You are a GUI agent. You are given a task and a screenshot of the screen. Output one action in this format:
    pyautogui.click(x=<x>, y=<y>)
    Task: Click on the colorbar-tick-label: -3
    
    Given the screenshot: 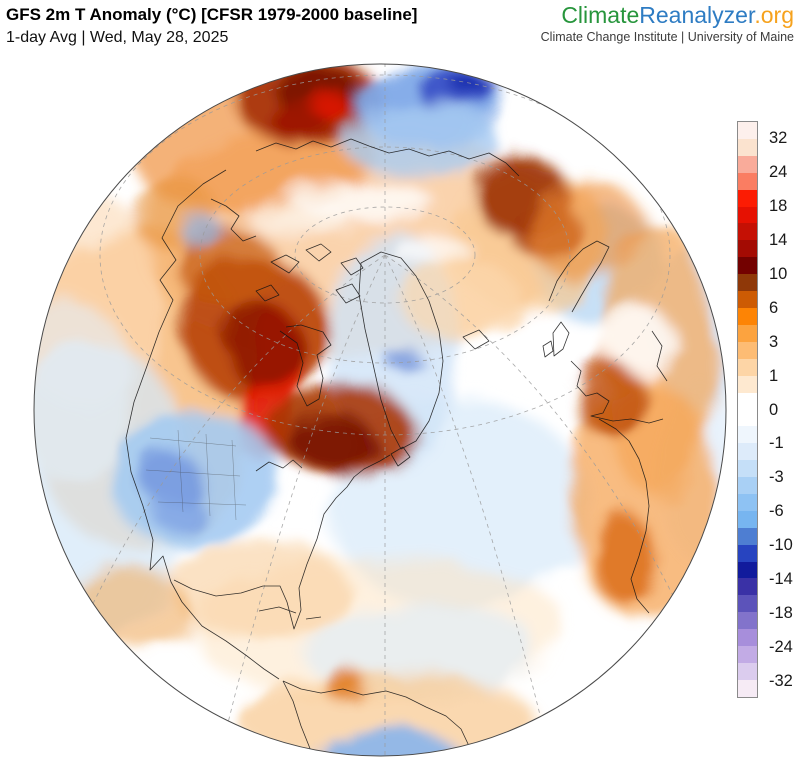 What is the action you would take?
    pyautogui.click(x=776, y=477)
    